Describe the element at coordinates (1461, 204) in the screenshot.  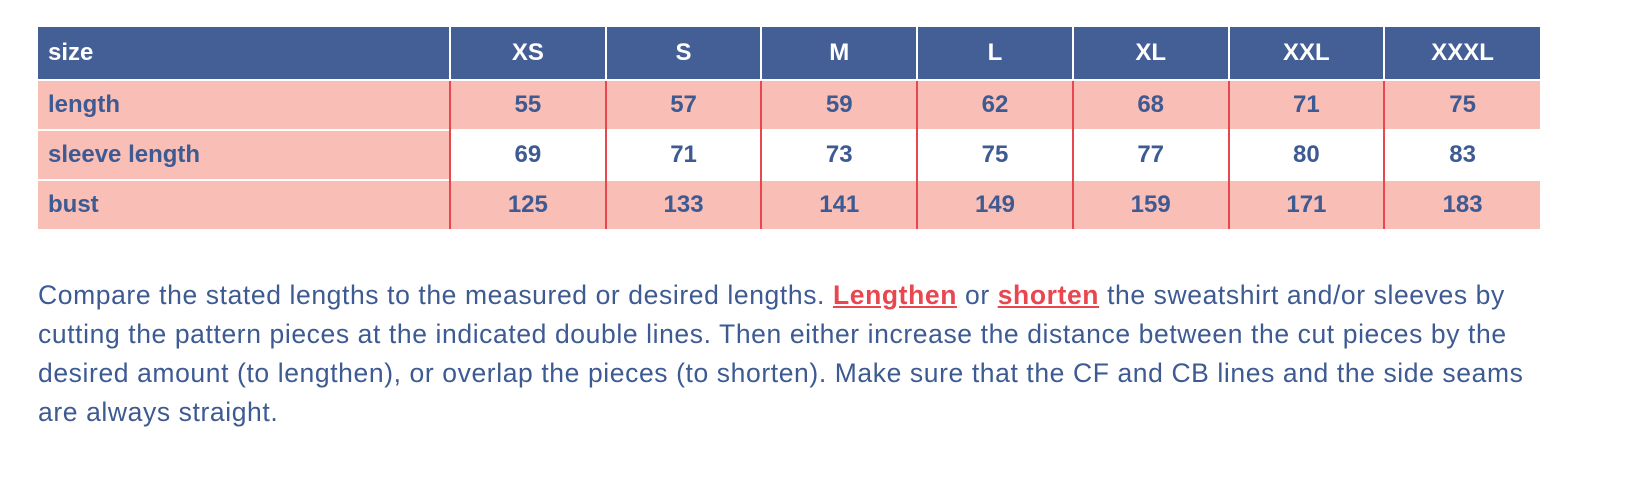
I see `value-cell: 183` at that location.